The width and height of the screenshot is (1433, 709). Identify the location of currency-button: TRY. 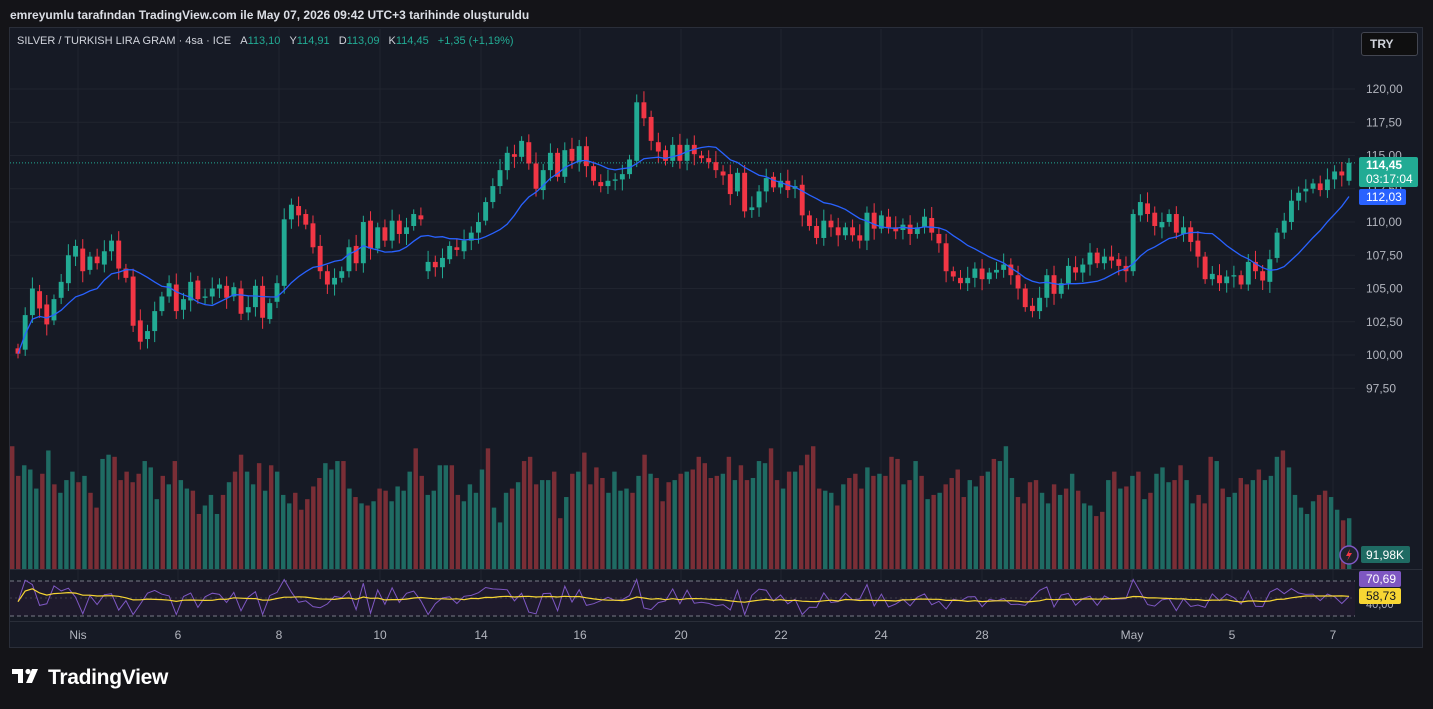
(1389, 44).